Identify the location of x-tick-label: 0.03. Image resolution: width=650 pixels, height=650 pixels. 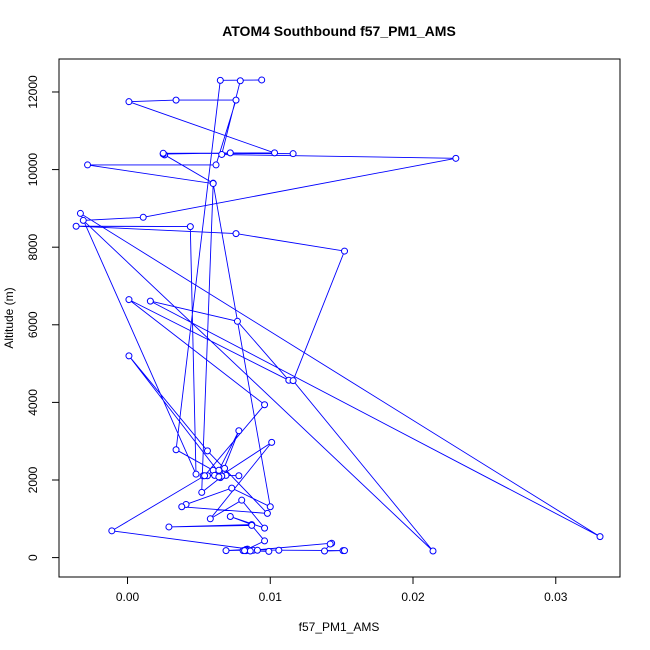
(556, 597).